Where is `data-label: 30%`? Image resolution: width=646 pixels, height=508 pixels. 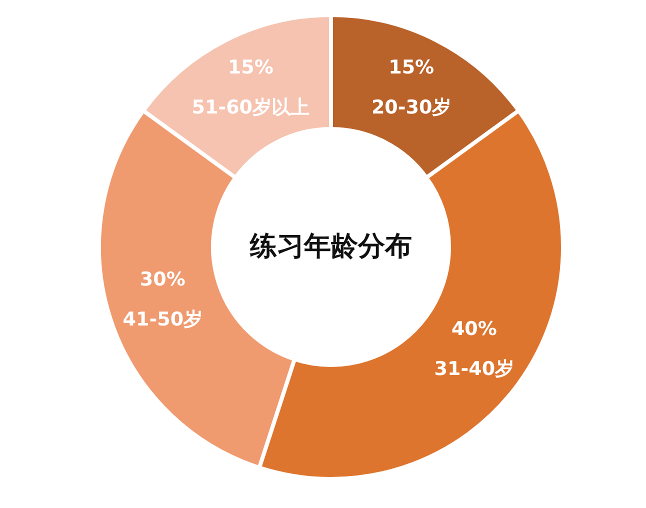 data-label: 30% is located at coordinates (163, 279).